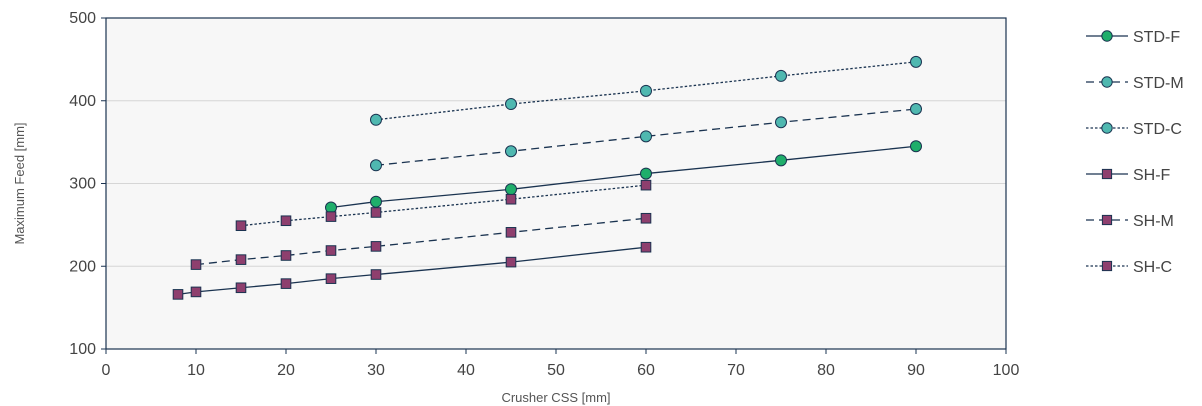  I want to click on series-std-f, so click(623, 177).